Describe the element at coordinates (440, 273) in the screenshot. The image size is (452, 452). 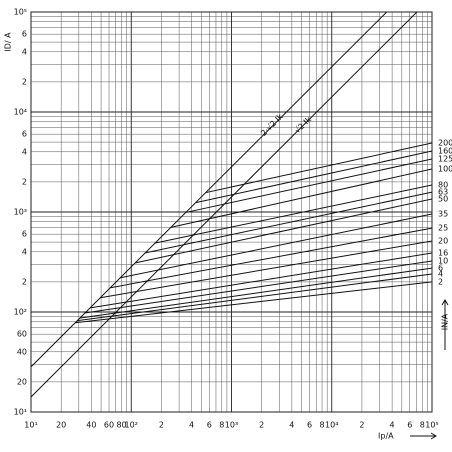
I see `legend-label: 4` at that location.